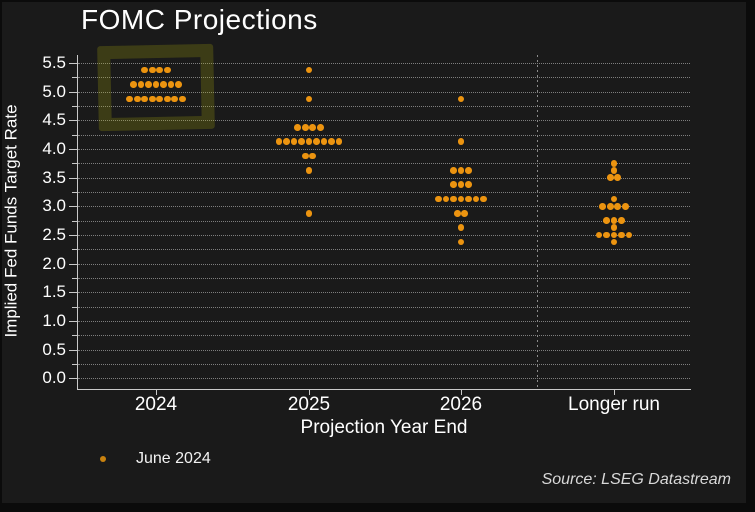  Describe the element at coordinates (54, 349) in the screenshot. I see `y-tick-label: 0.5` at that location.